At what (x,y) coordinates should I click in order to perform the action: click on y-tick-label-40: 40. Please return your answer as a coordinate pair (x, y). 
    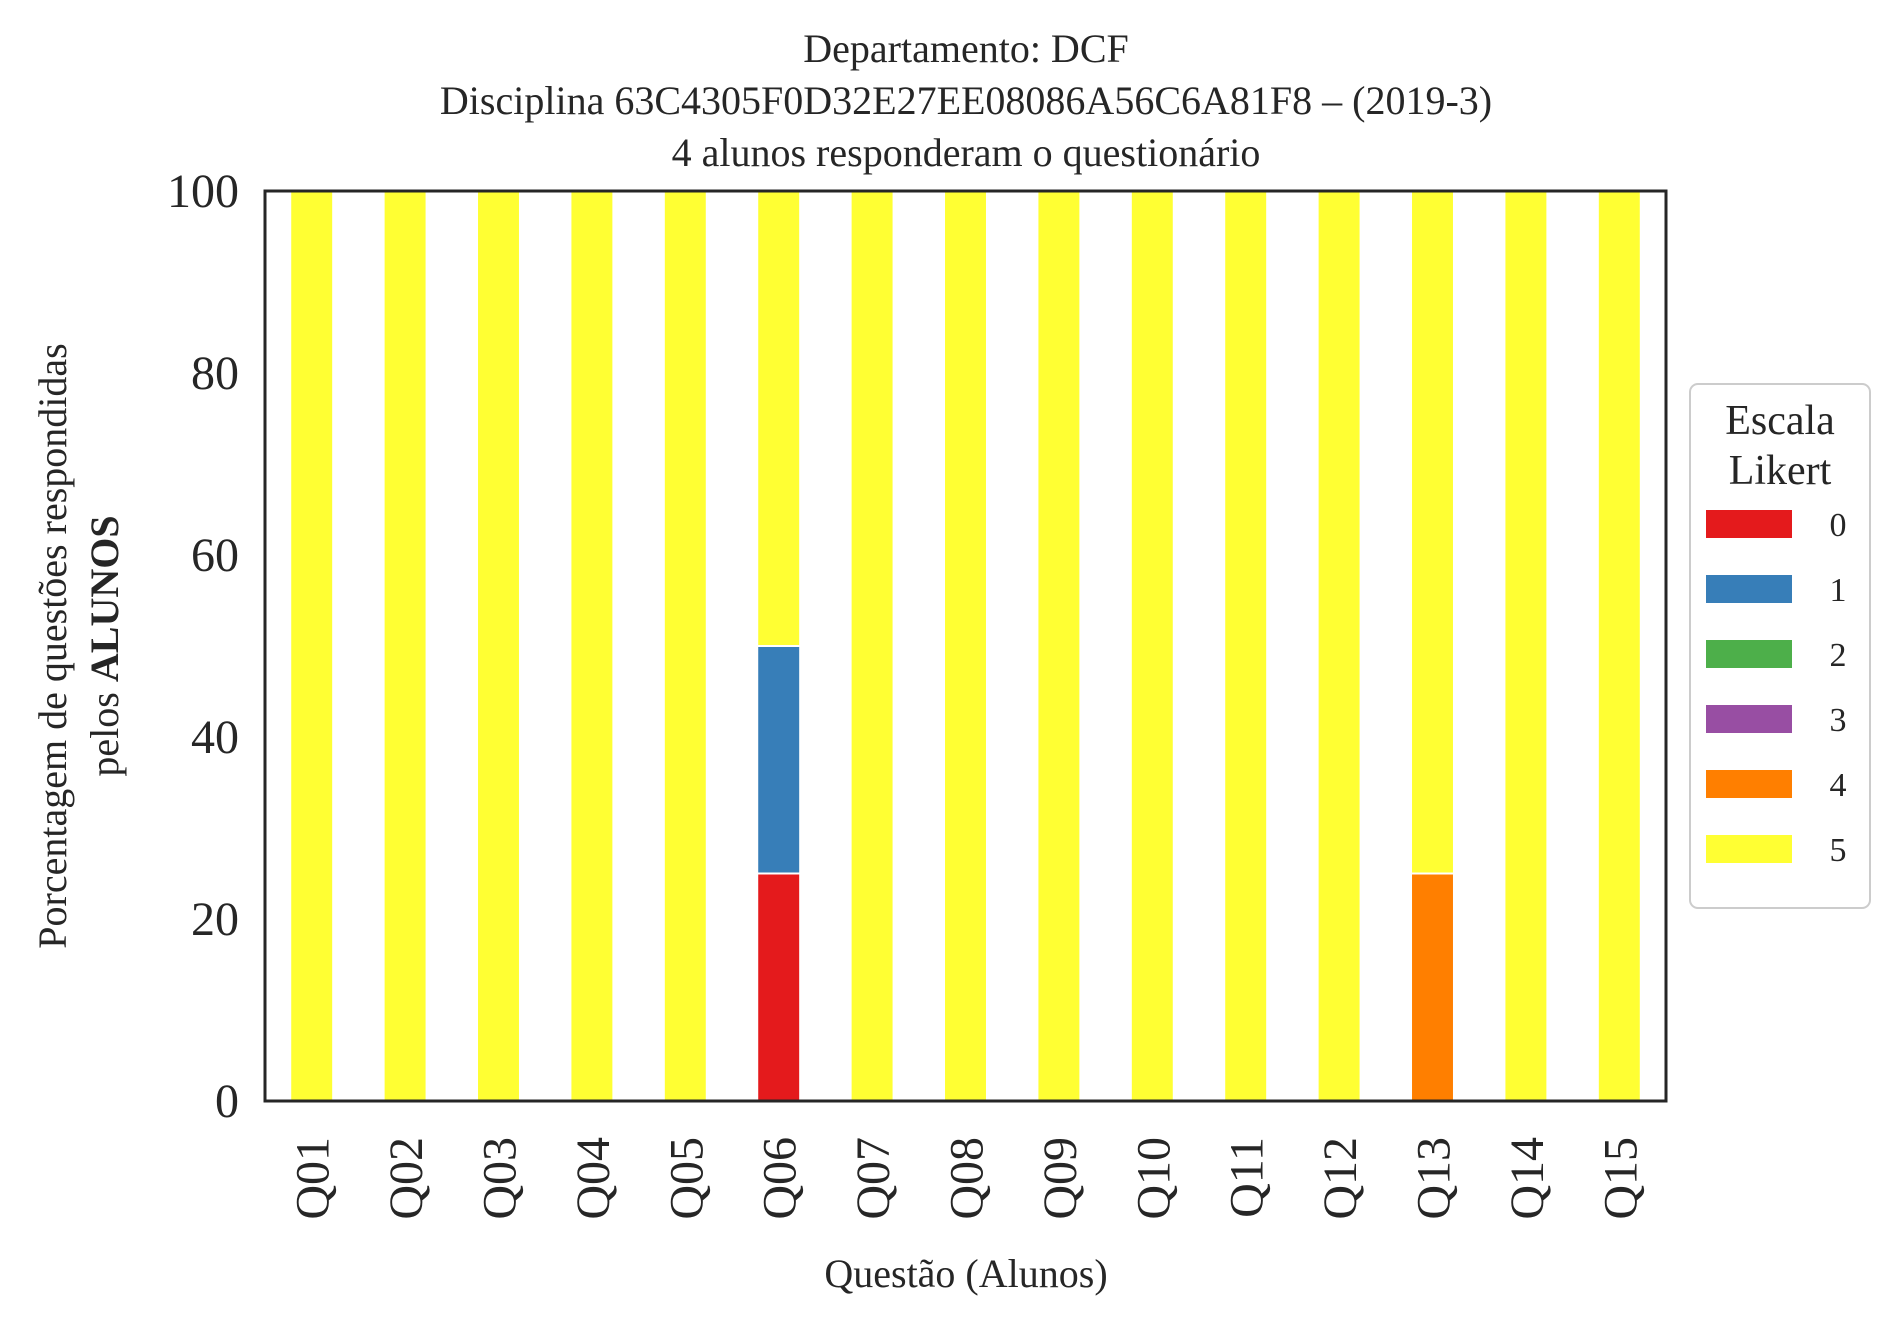
    Looking at the image, I should click on (215, 737).